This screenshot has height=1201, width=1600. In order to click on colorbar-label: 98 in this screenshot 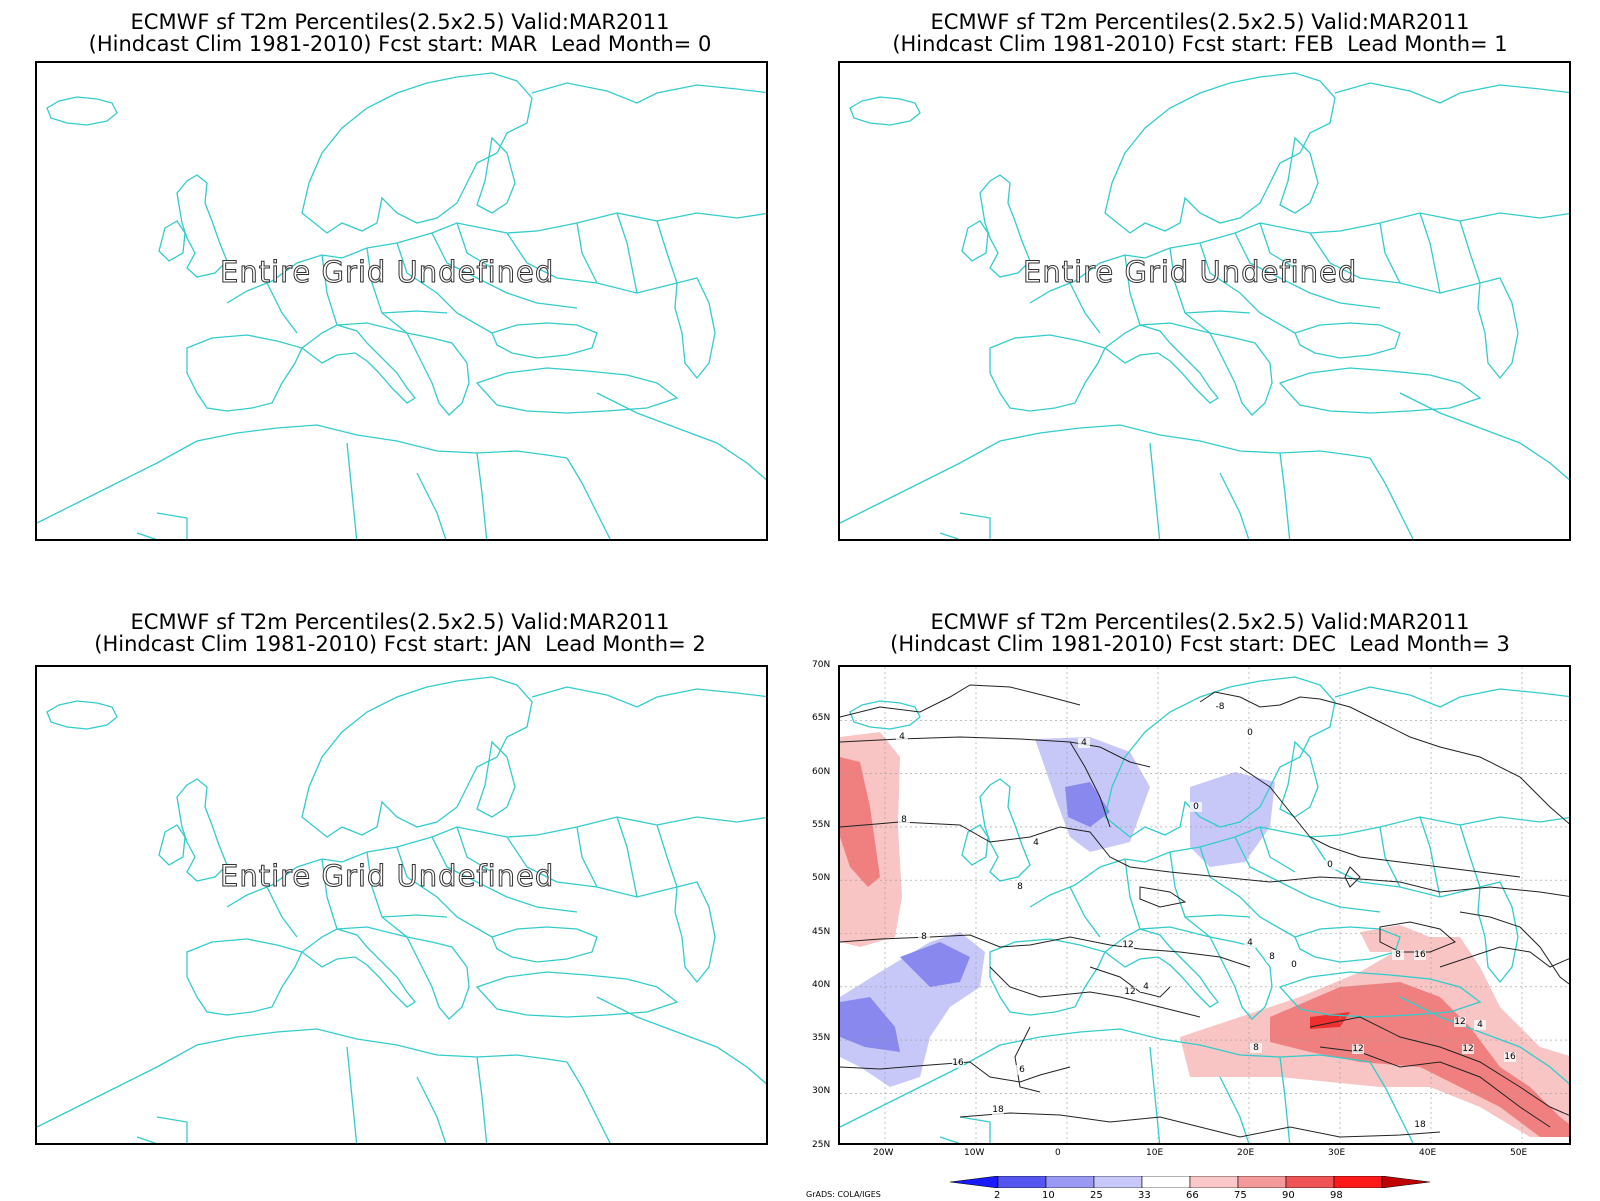, I will do `click(1336, 1195)`.